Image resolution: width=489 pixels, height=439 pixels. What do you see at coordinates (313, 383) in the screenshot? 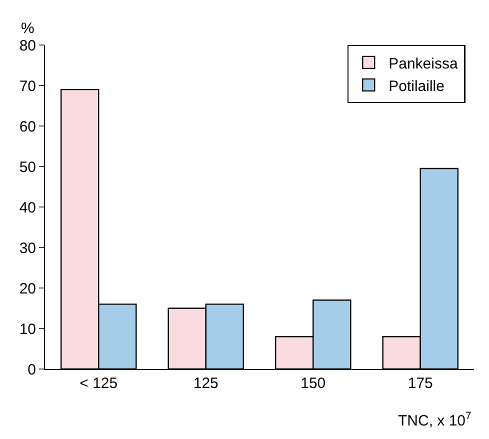
I see `x-tick-label: 150` at bounding box center [313, 383].